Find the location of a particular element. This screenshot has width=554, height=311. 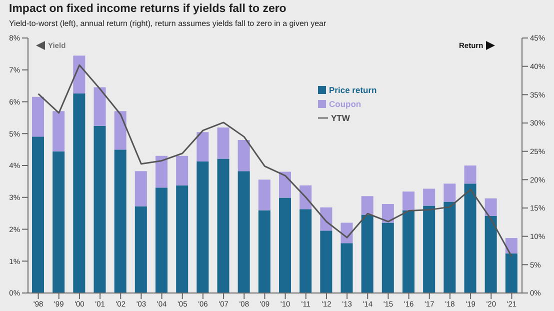

legend-label: YTW is located at coordinates (340, 118).